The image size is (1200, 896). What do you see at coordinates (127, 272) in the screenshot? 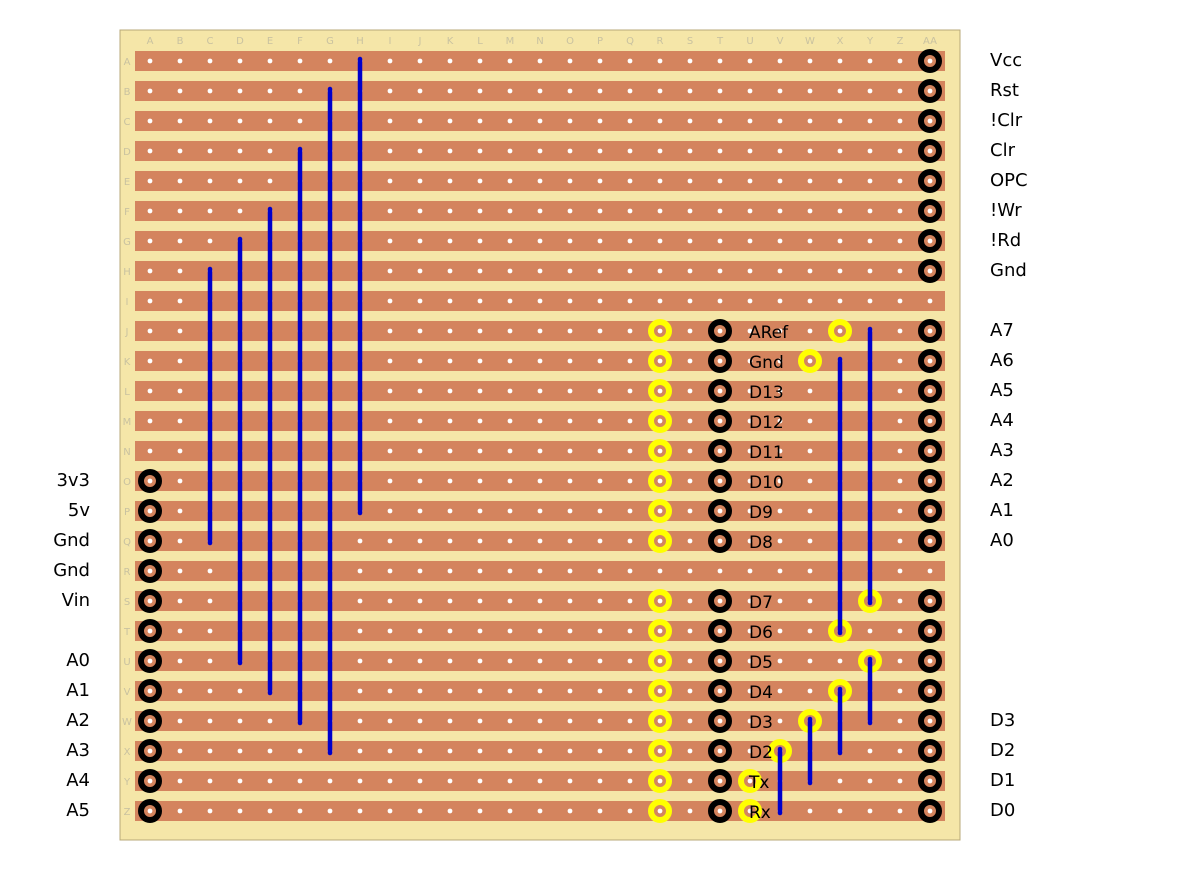
I see `row-letter-h: H` at bounding box center [127, 272].